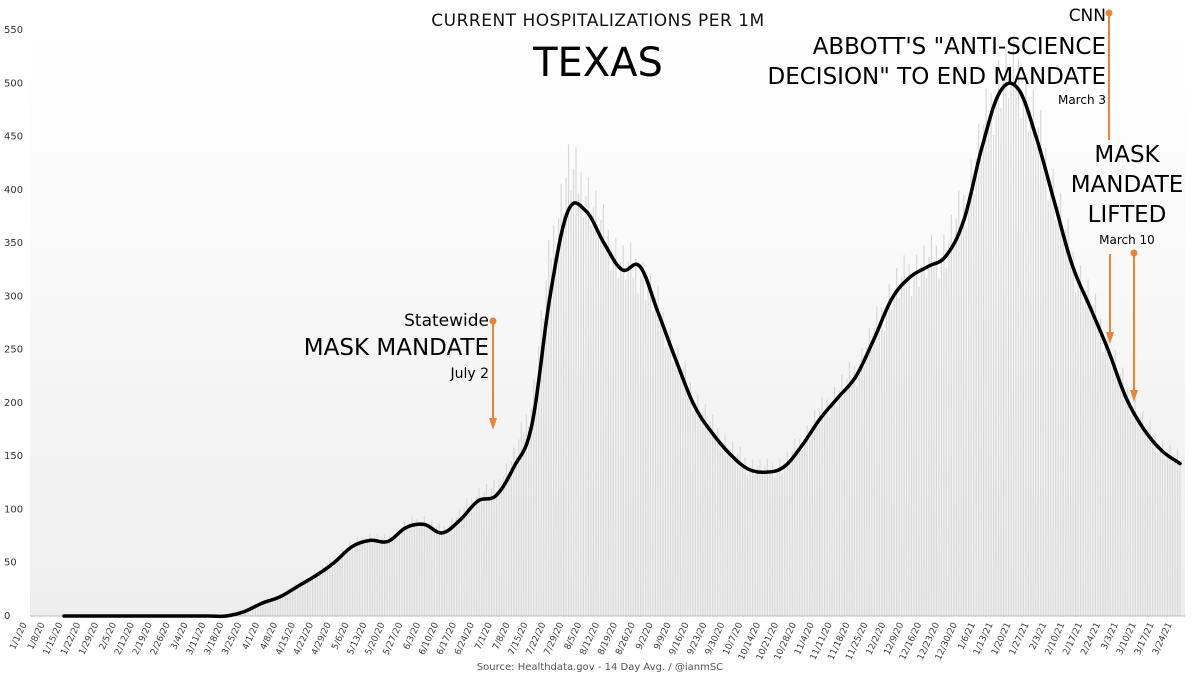  I want to click on y-tick-label: 200, so click(13, 403).